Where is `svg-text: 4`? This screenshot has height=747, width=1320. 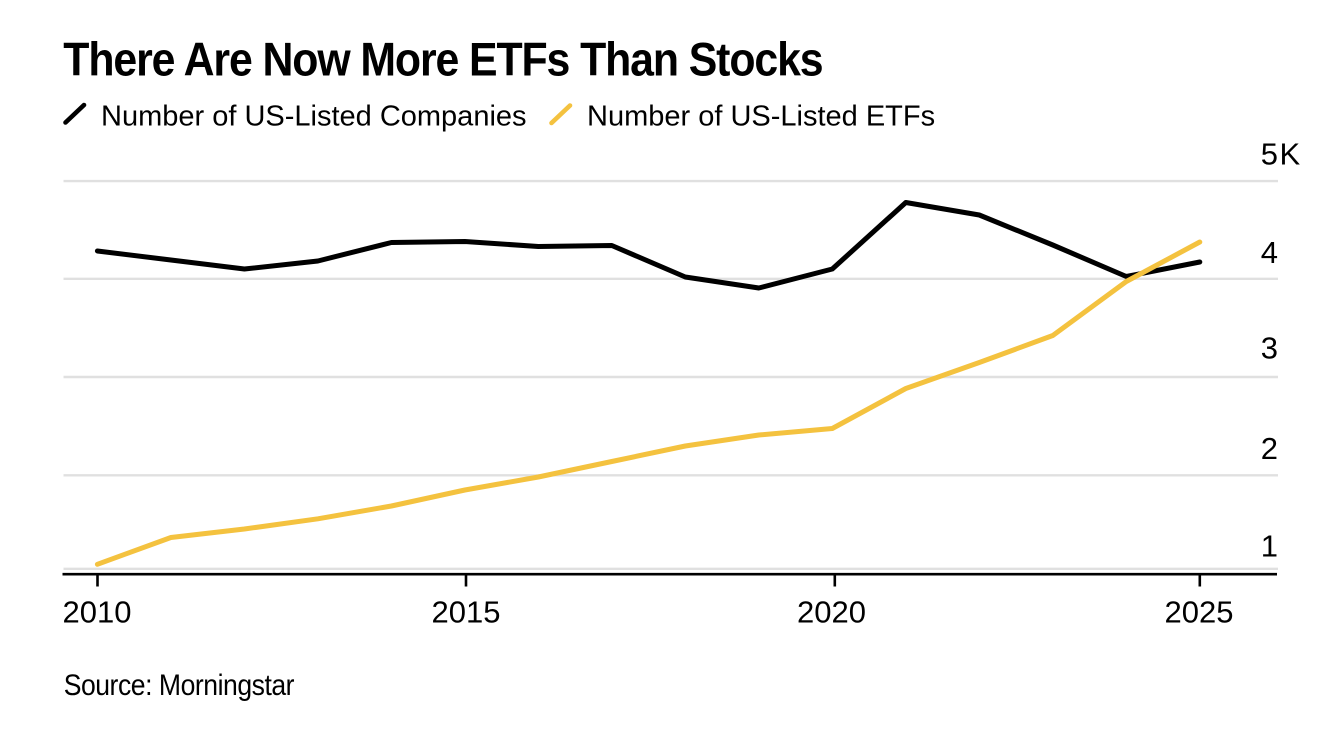 svg-text: 4 is located at coordinates (1269, 252).